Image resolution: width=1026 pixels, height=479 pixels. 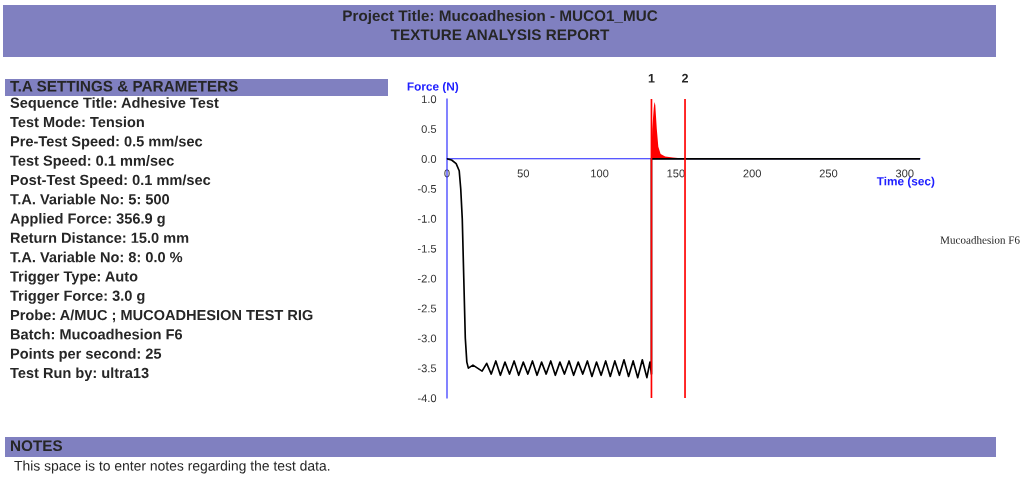 What do you see at coordinates (124, 86) in the screenshot?
I see `text: T.A SETTINGS & PARAMETERS` at bounding box center [124, 86].